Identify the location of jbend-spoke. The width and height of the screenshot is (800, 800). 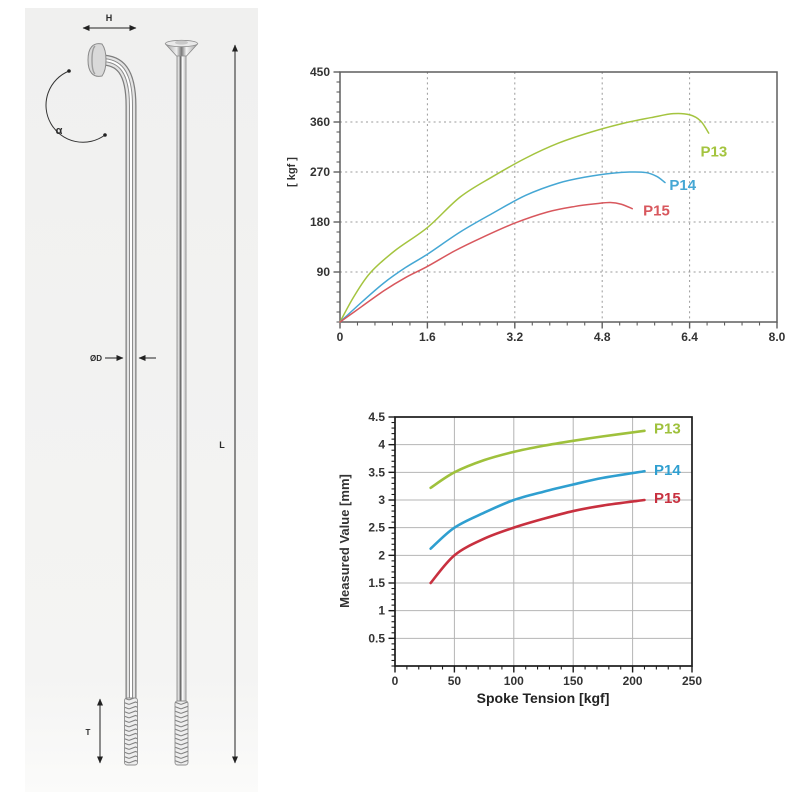
(112, 370).